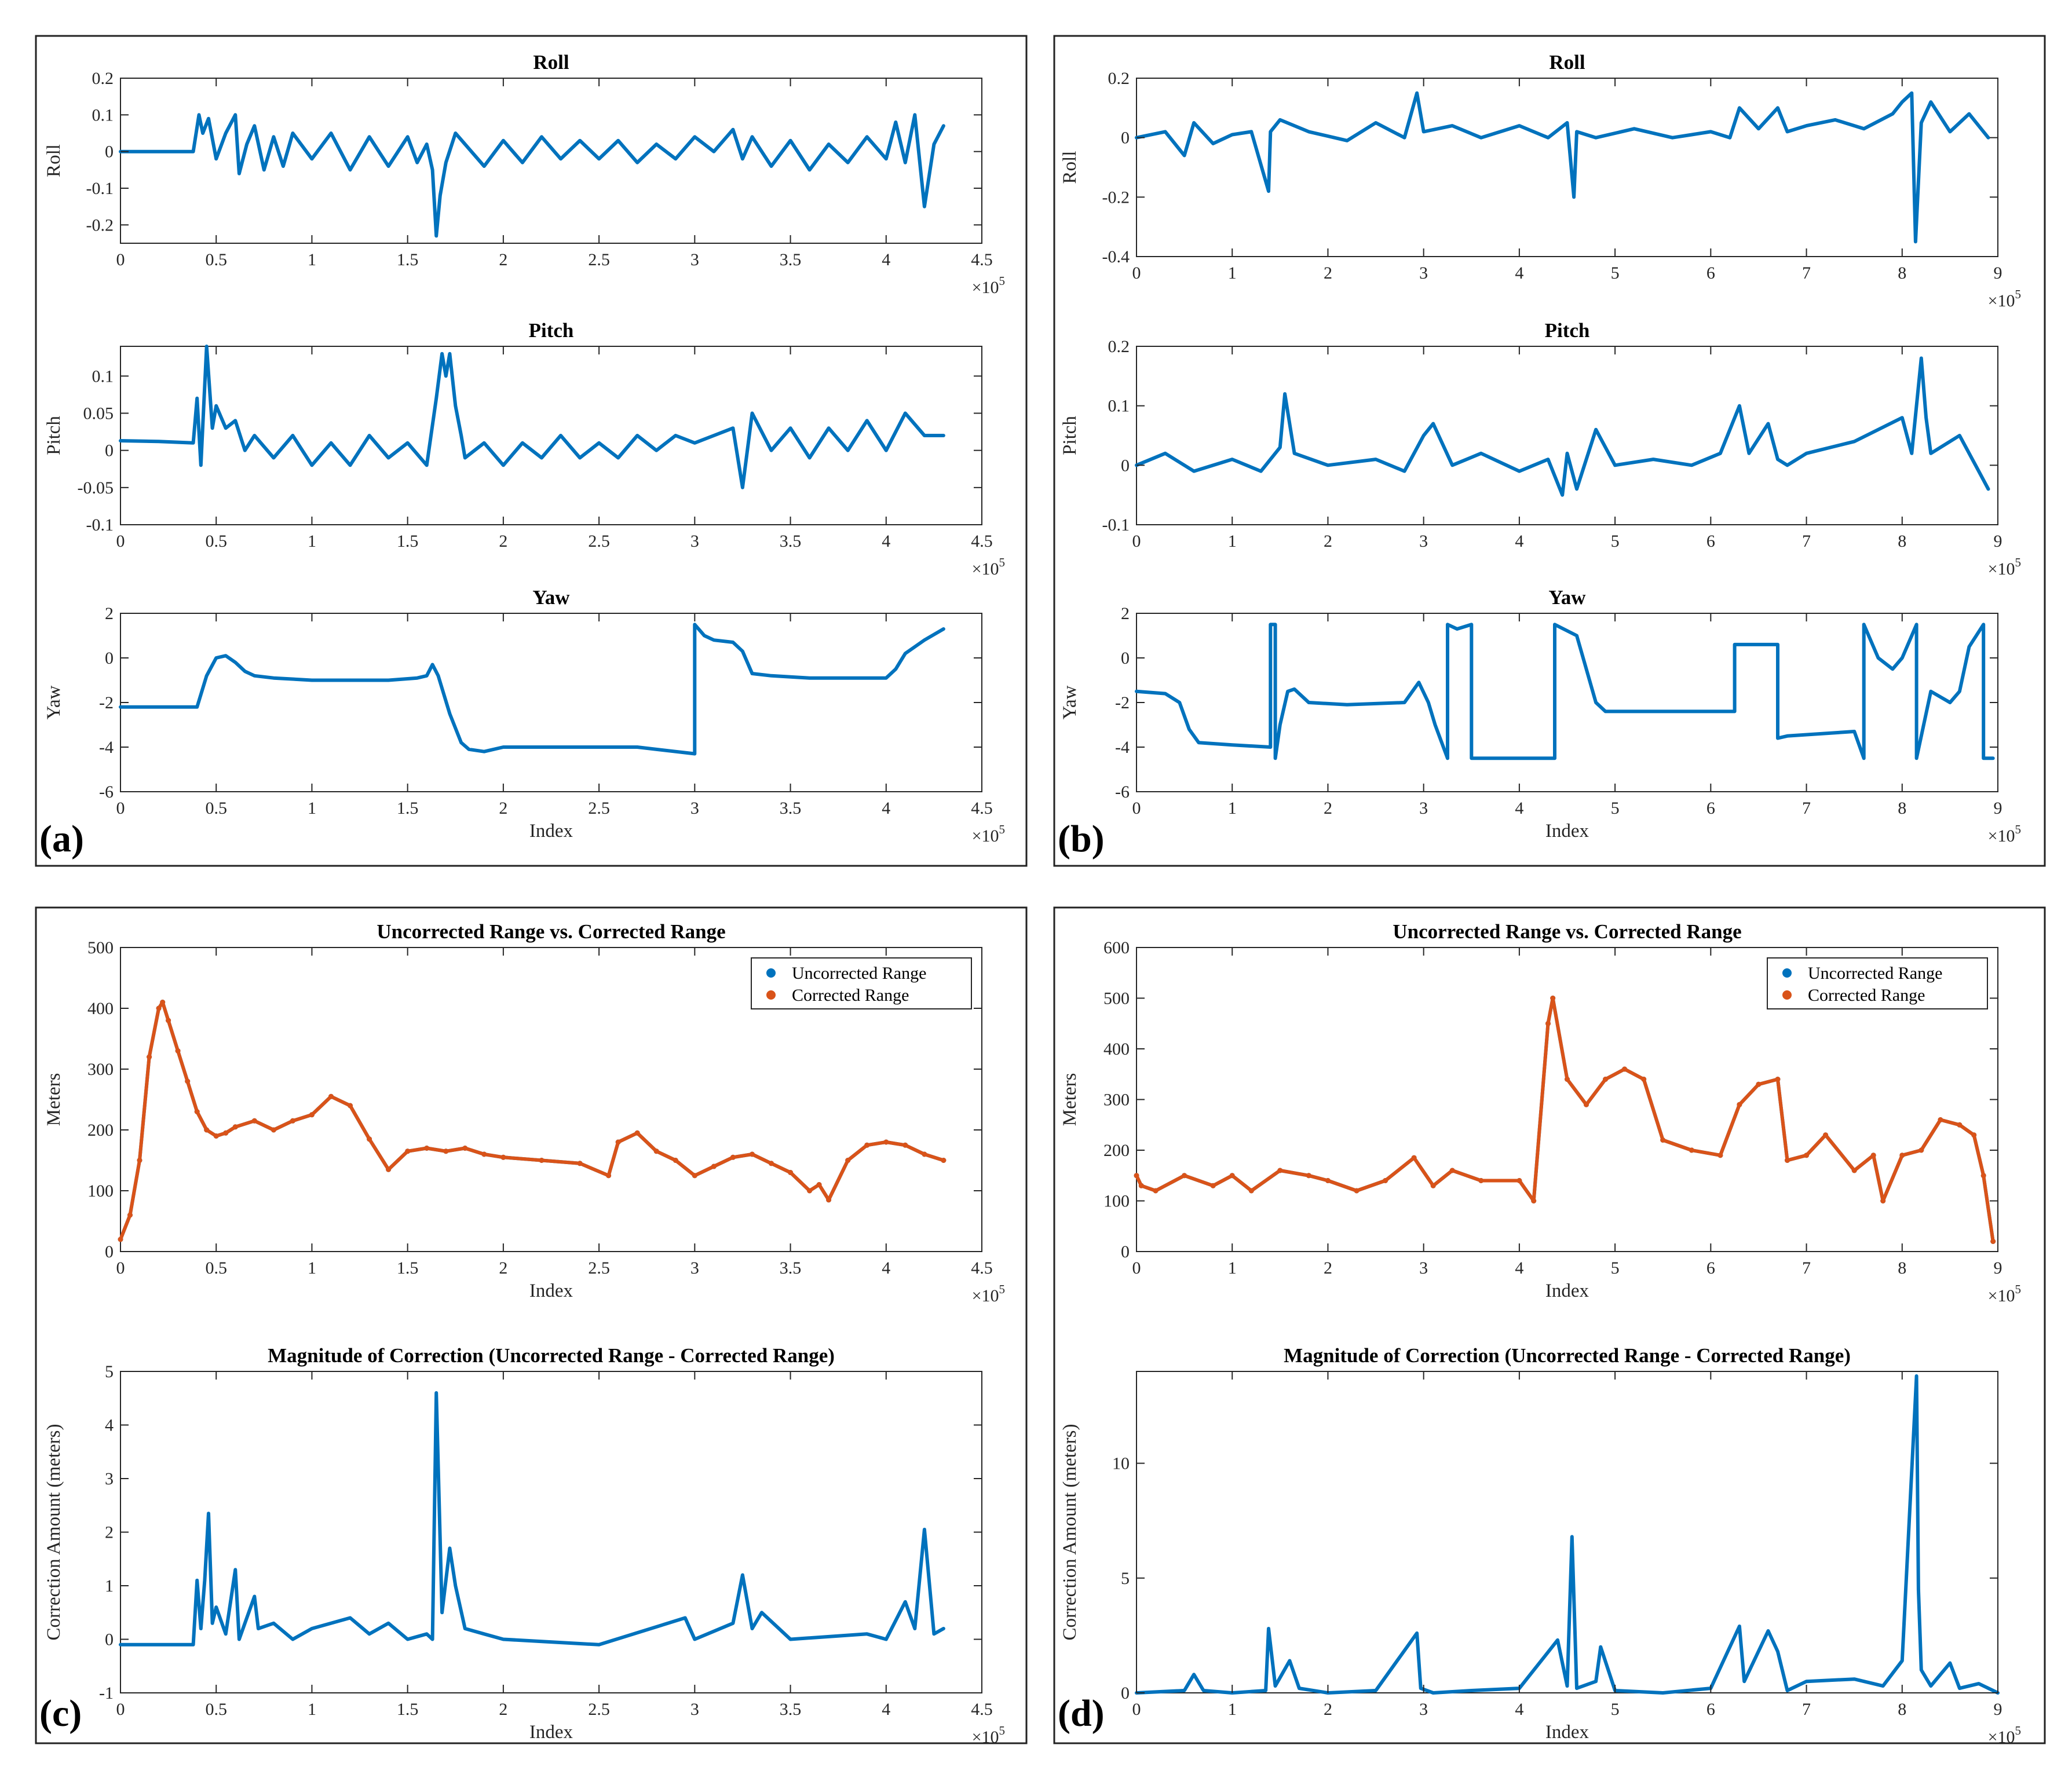  Describe the element at coordinates (1806, 273) in the screenshot. I see `x-tick-label: 7` at that location.